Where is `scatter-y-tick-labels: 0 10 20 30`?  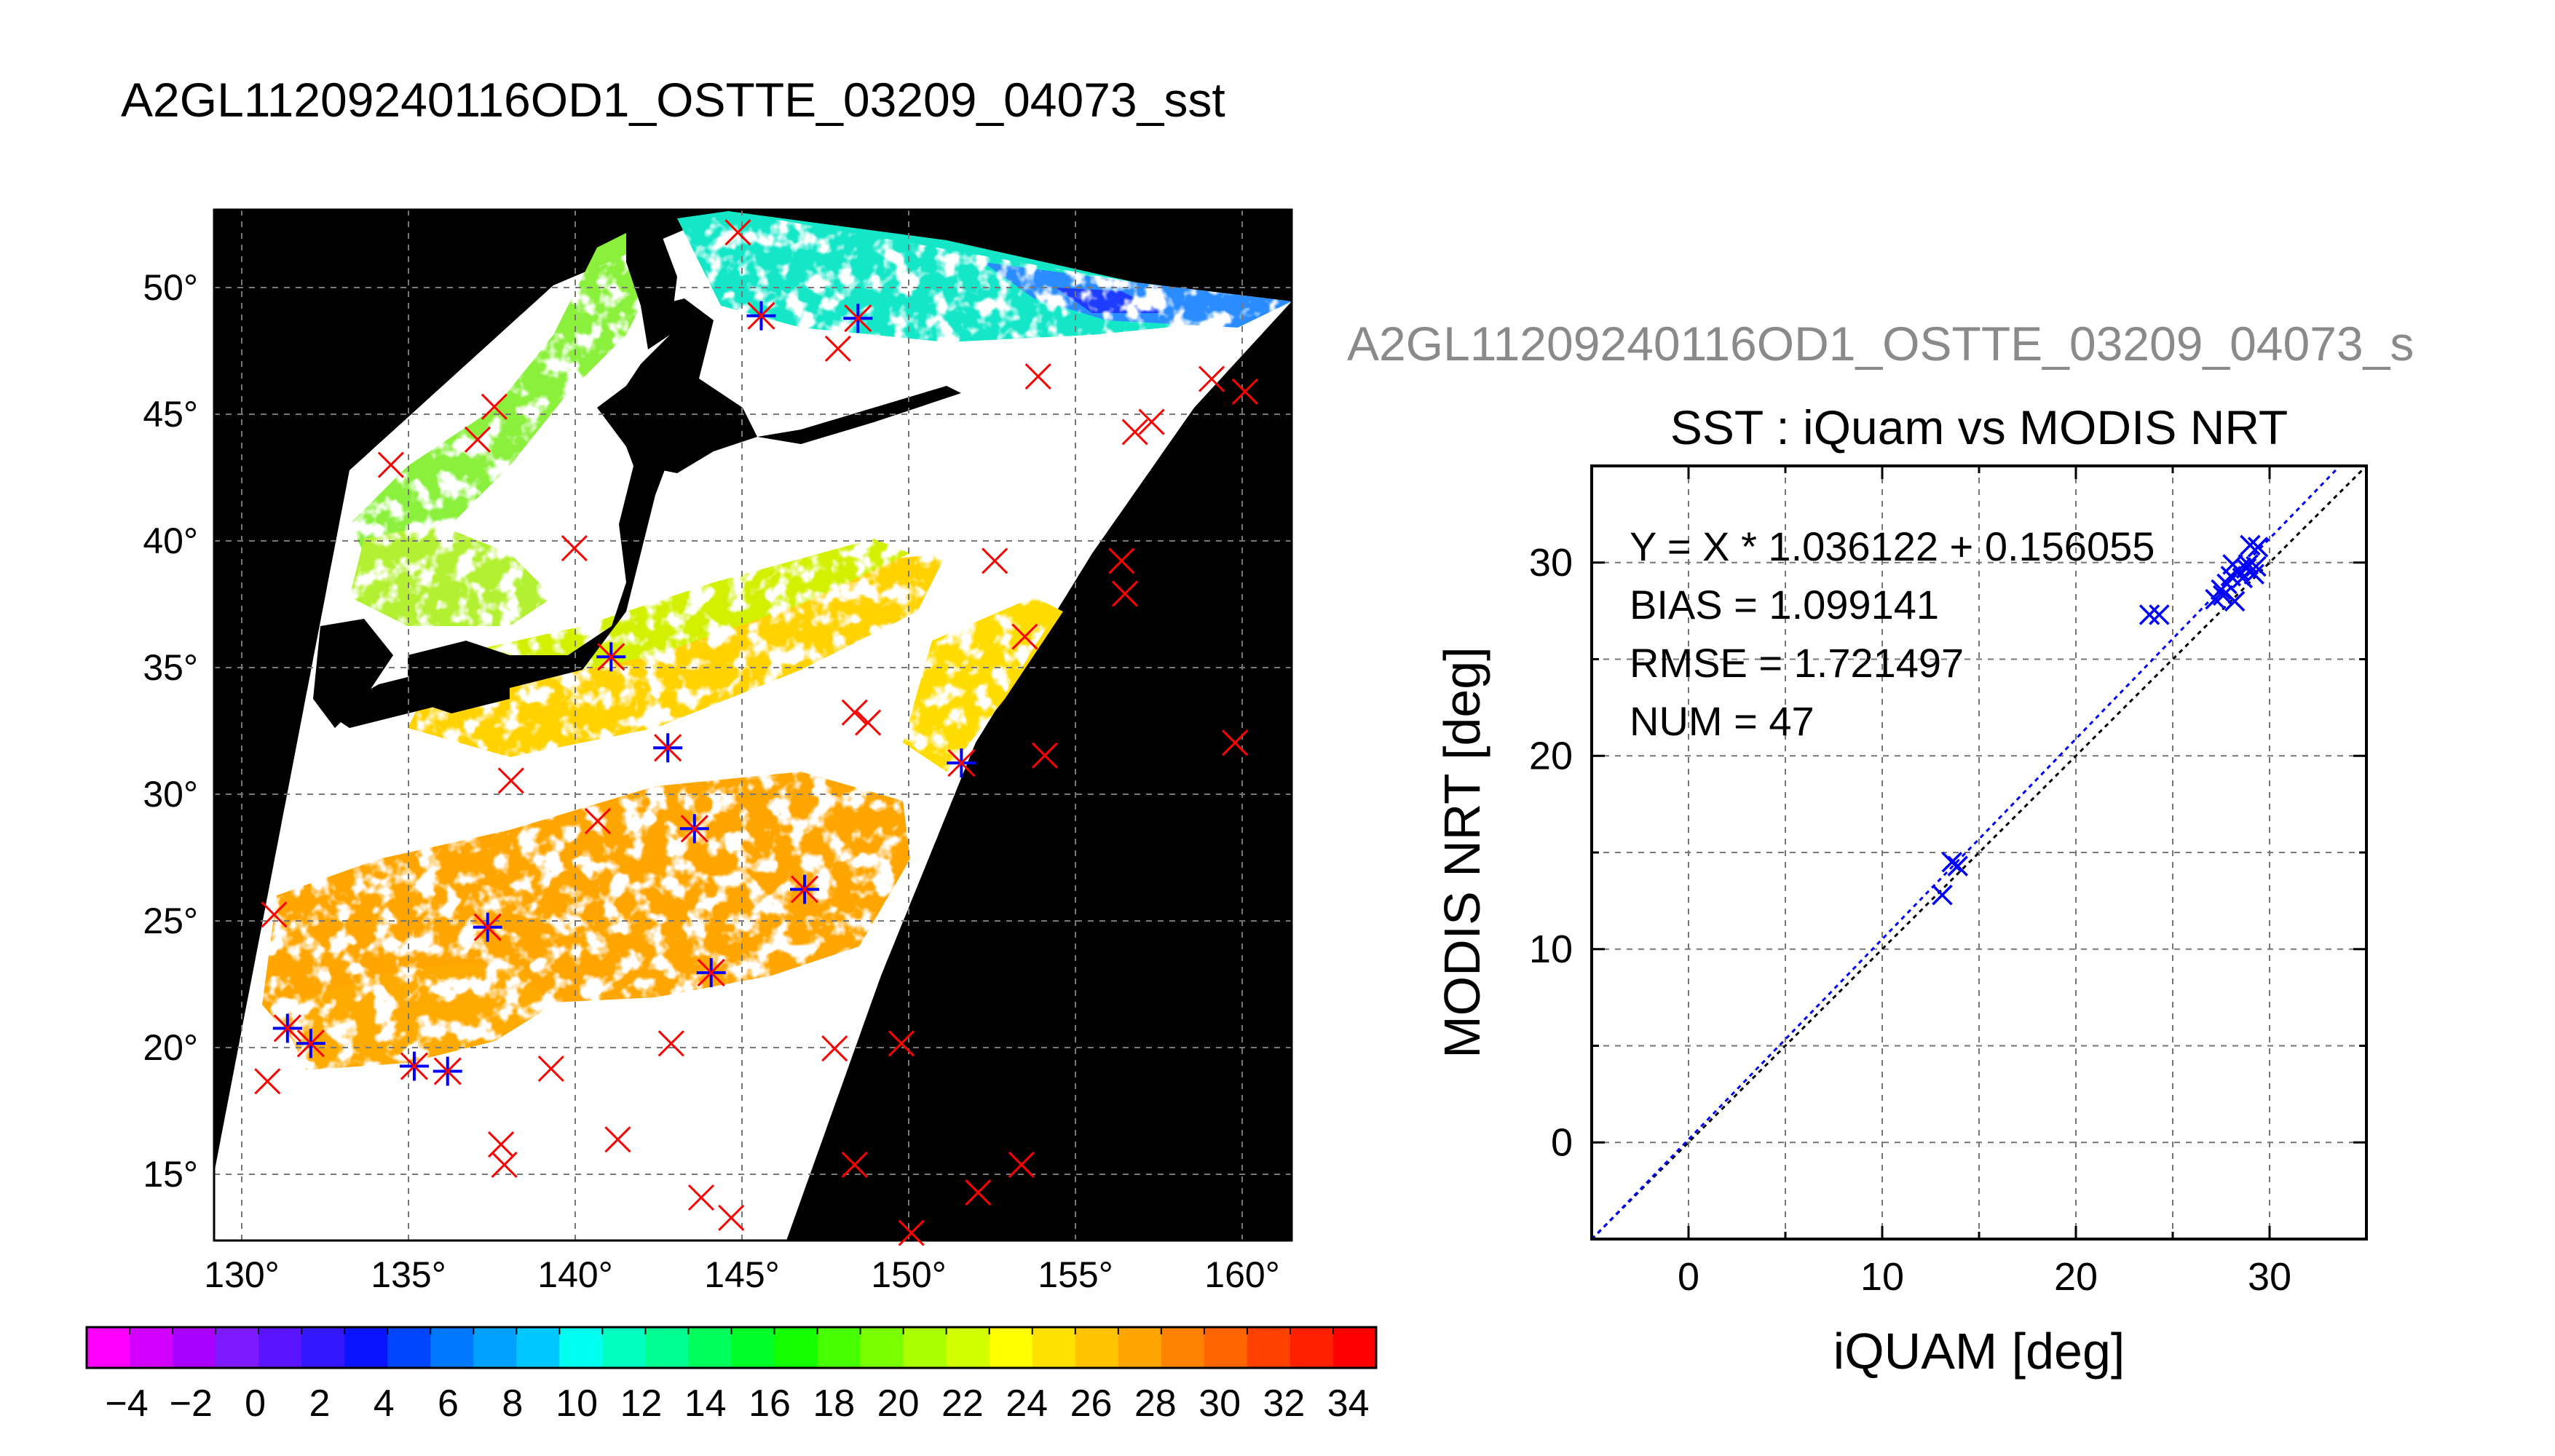
scatter-y-tick-labels: 0 10 20 30 is located at coordinates (1551, 853).